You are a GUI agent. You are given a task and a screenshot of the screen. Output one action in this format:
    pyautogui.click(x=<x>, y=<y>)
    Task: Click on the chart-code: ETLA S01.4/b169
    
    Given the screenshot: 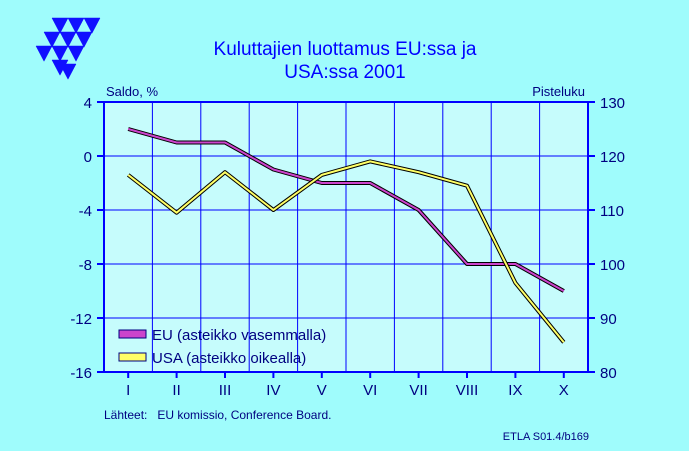 What is the action you would take?
    pyautogui.click(x=546, y=437)
    